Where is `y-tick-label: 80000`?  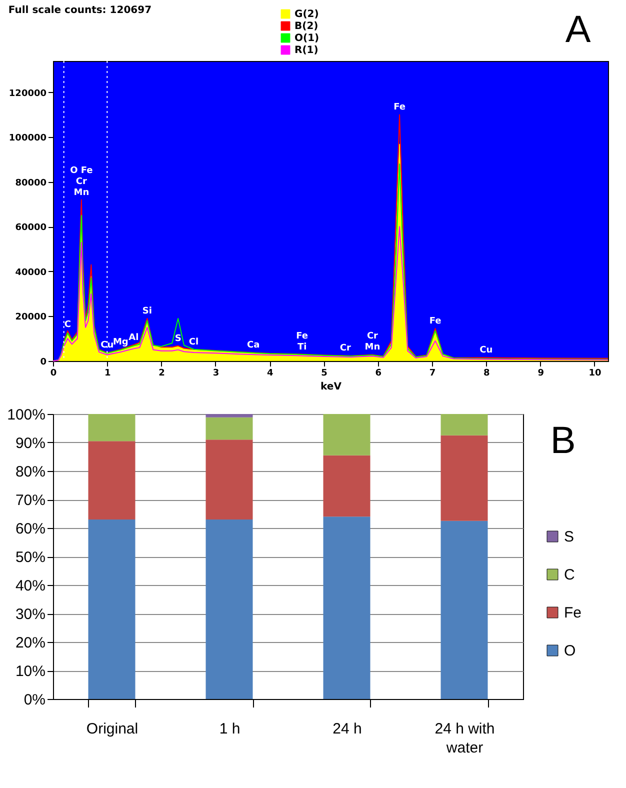
y-tick-label: 80000 is located at coordinates (30, 183).